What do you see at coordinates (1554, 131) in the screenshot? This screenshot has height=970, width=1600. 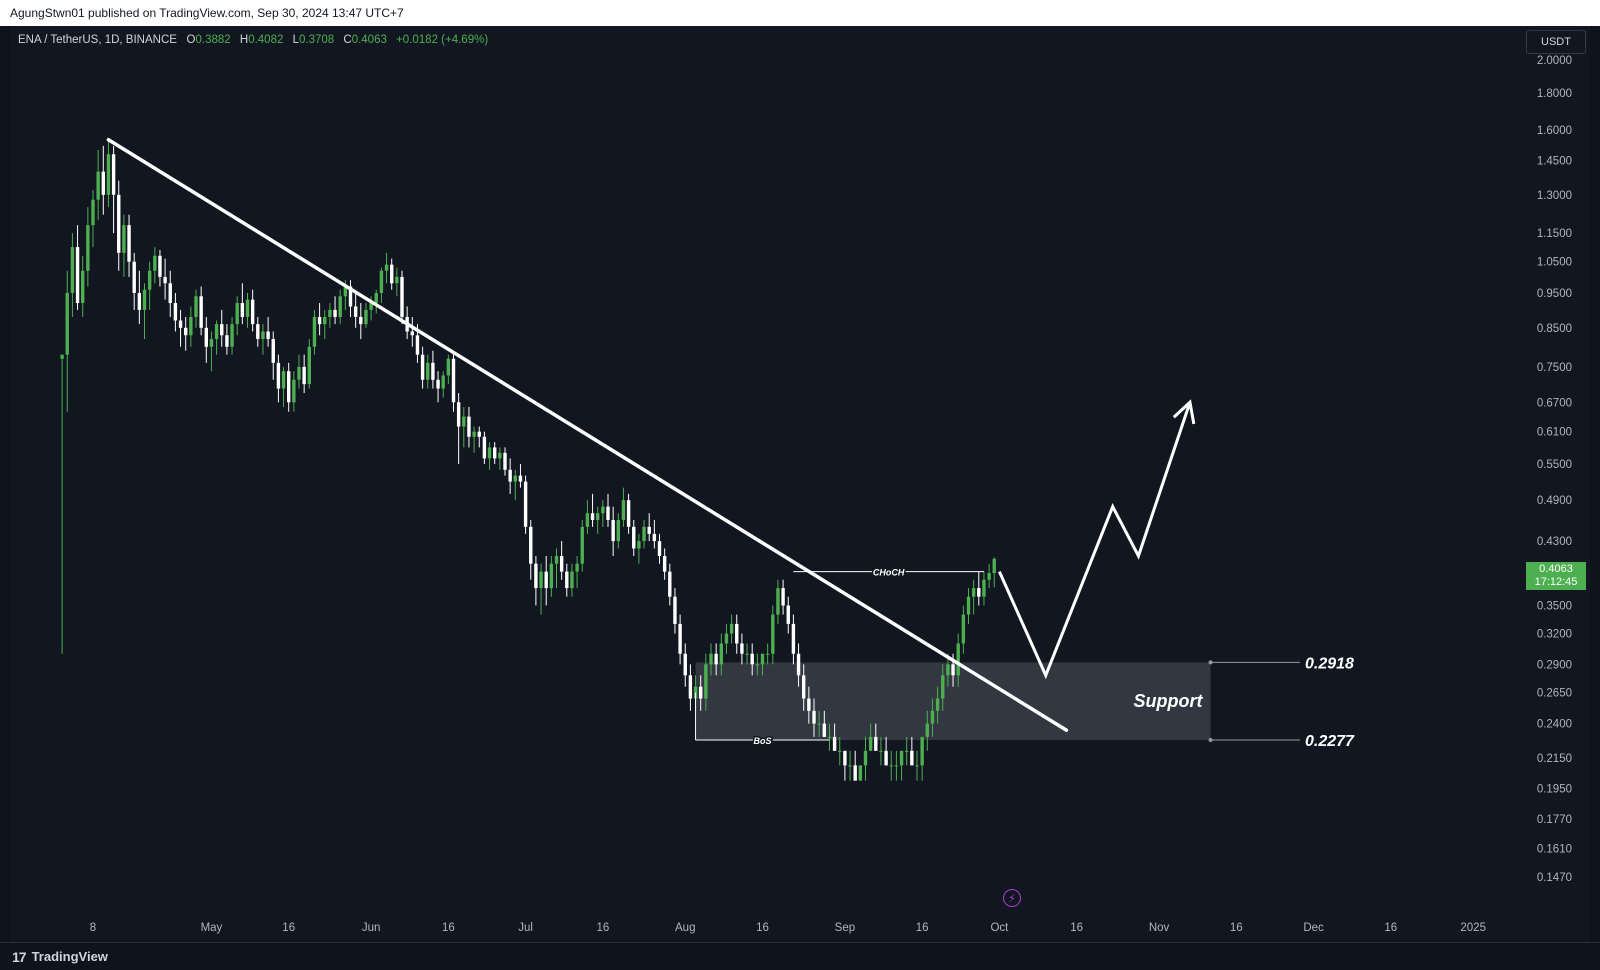 I see `price-tick-label: 1.6000` at bounding box center [1554, 131].